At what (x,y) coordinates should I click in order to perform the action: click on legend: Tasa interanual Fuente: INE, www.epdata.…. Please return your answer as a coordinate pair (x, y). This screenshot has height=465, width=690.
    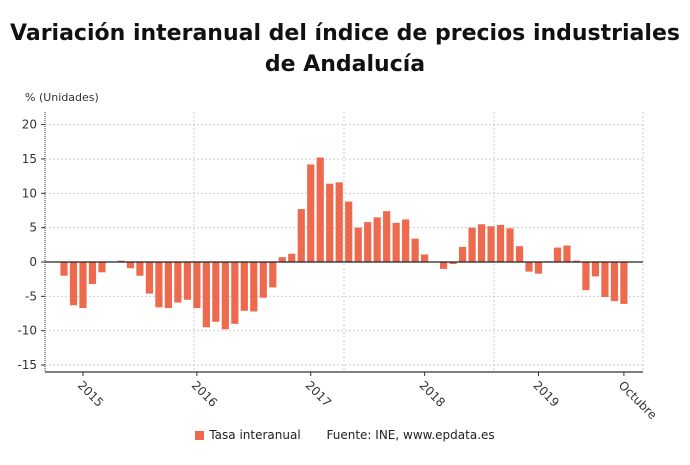
    Looking at the image, I should click on (345, 435).